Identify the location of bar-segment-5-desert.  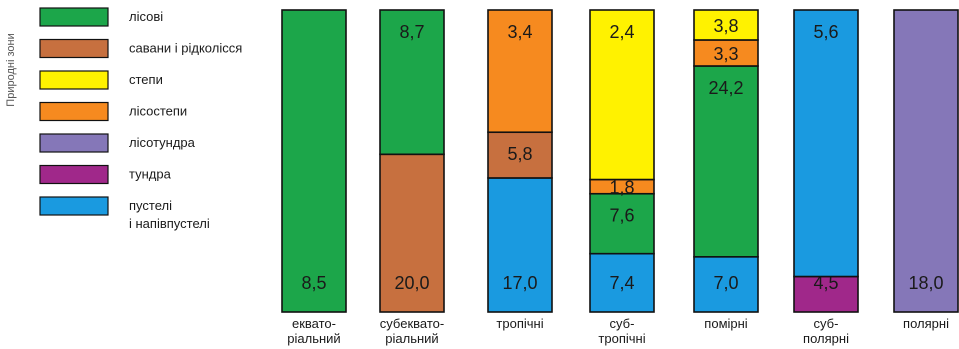
(726, 284).